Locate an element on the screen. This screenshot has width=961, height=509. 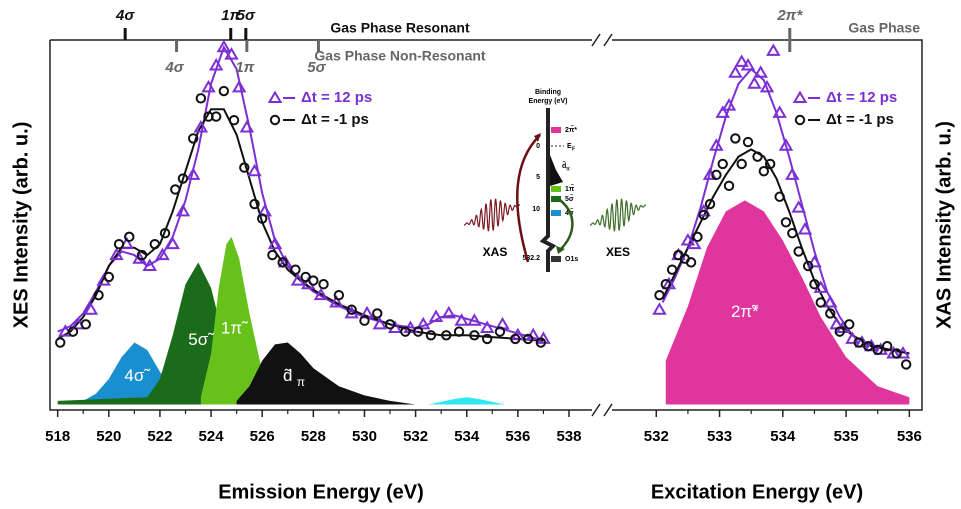
component-label: π is located at coordinates (301, 382).